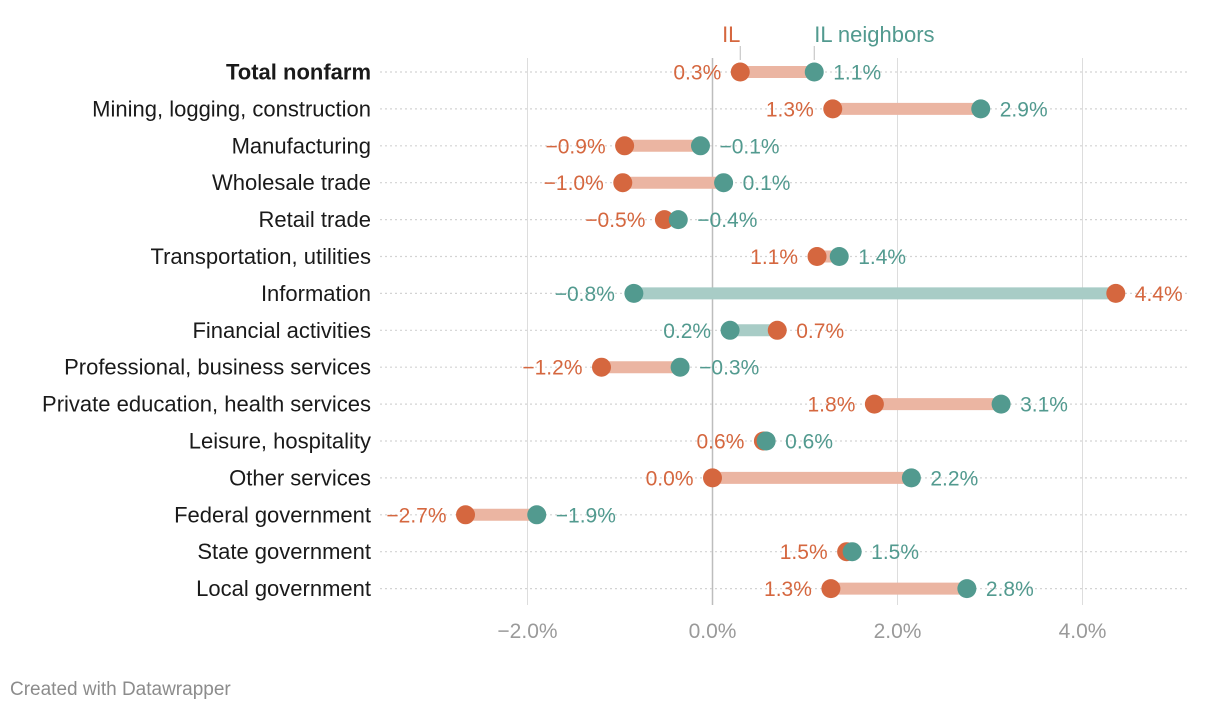 The image size is (1220, 714). I want to click on neighbors-value-label: 2.8%, so click(1010, 589).